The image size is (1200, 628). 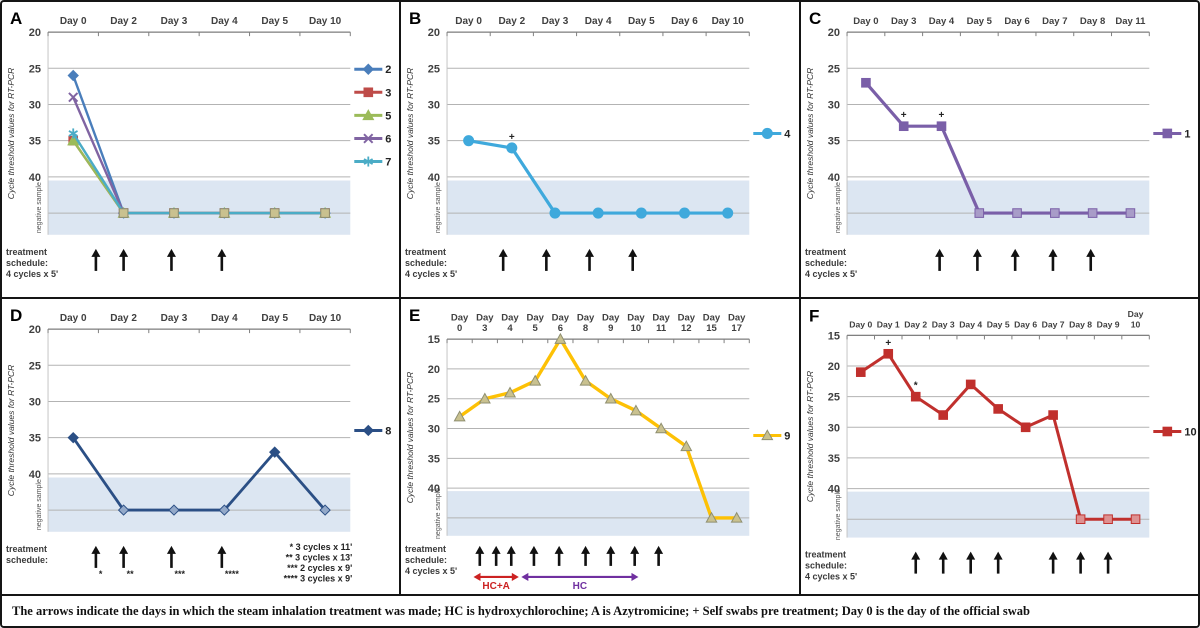 What do you see at coordinates (497, 586) in the screenshot?
I see `svg-text: HC+A` at bounding box center [497, 586].